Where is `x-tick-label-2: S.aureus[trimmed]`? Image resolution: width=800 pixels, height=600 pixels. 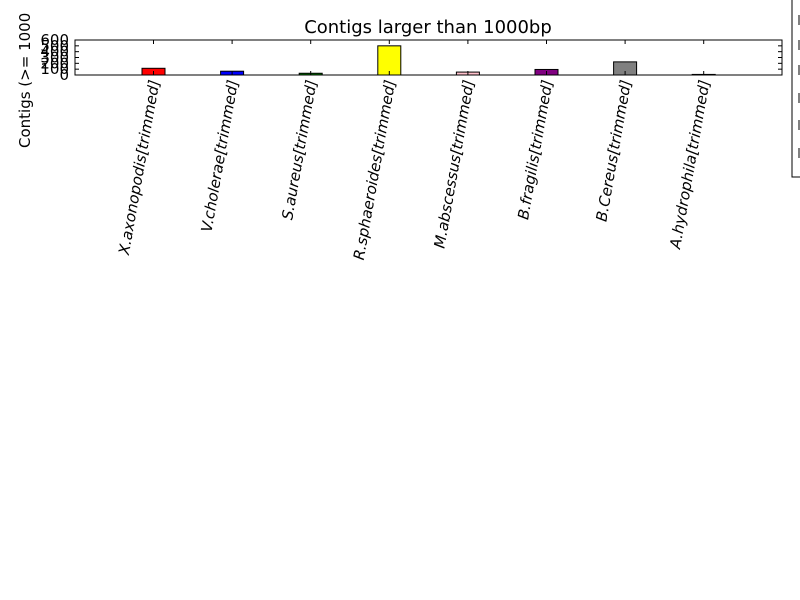
x-tick-label-2: S.aureus[trimmed] is located at coordinates (299, 149).